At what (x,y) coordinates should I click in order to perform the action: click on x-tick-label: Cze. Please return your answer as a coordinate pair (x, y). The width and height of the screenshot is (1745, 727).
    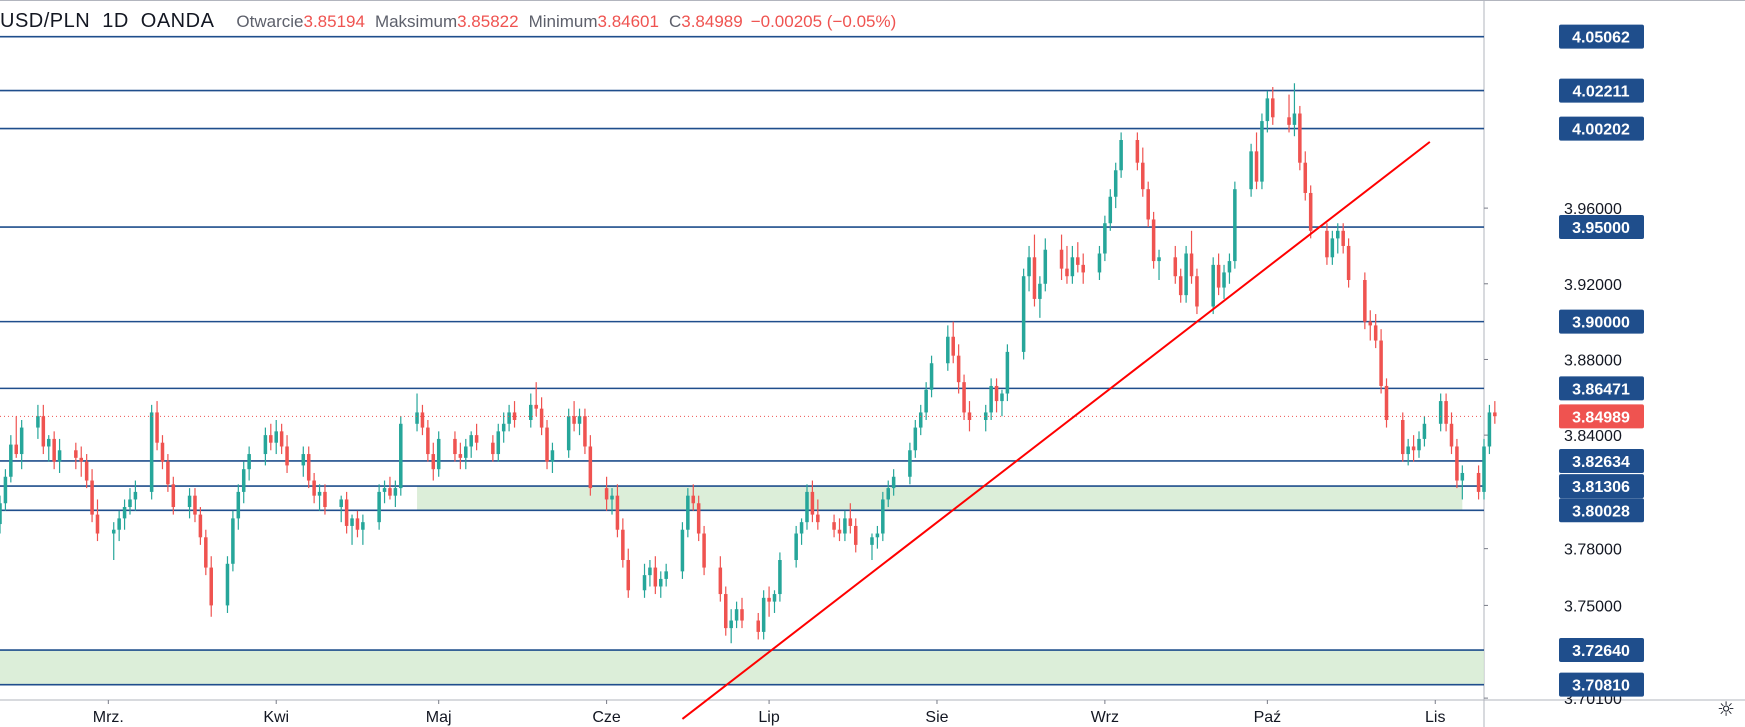
    Looking at the image, I should click on (606, 717).